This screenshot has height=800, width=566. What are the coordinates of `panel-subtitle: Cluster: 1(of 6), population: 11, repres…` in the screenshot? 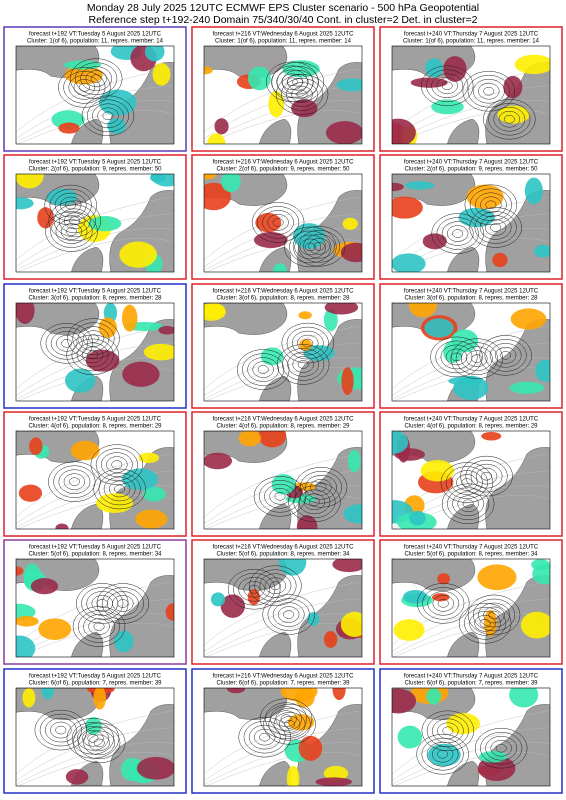 It's located at (471, 42).